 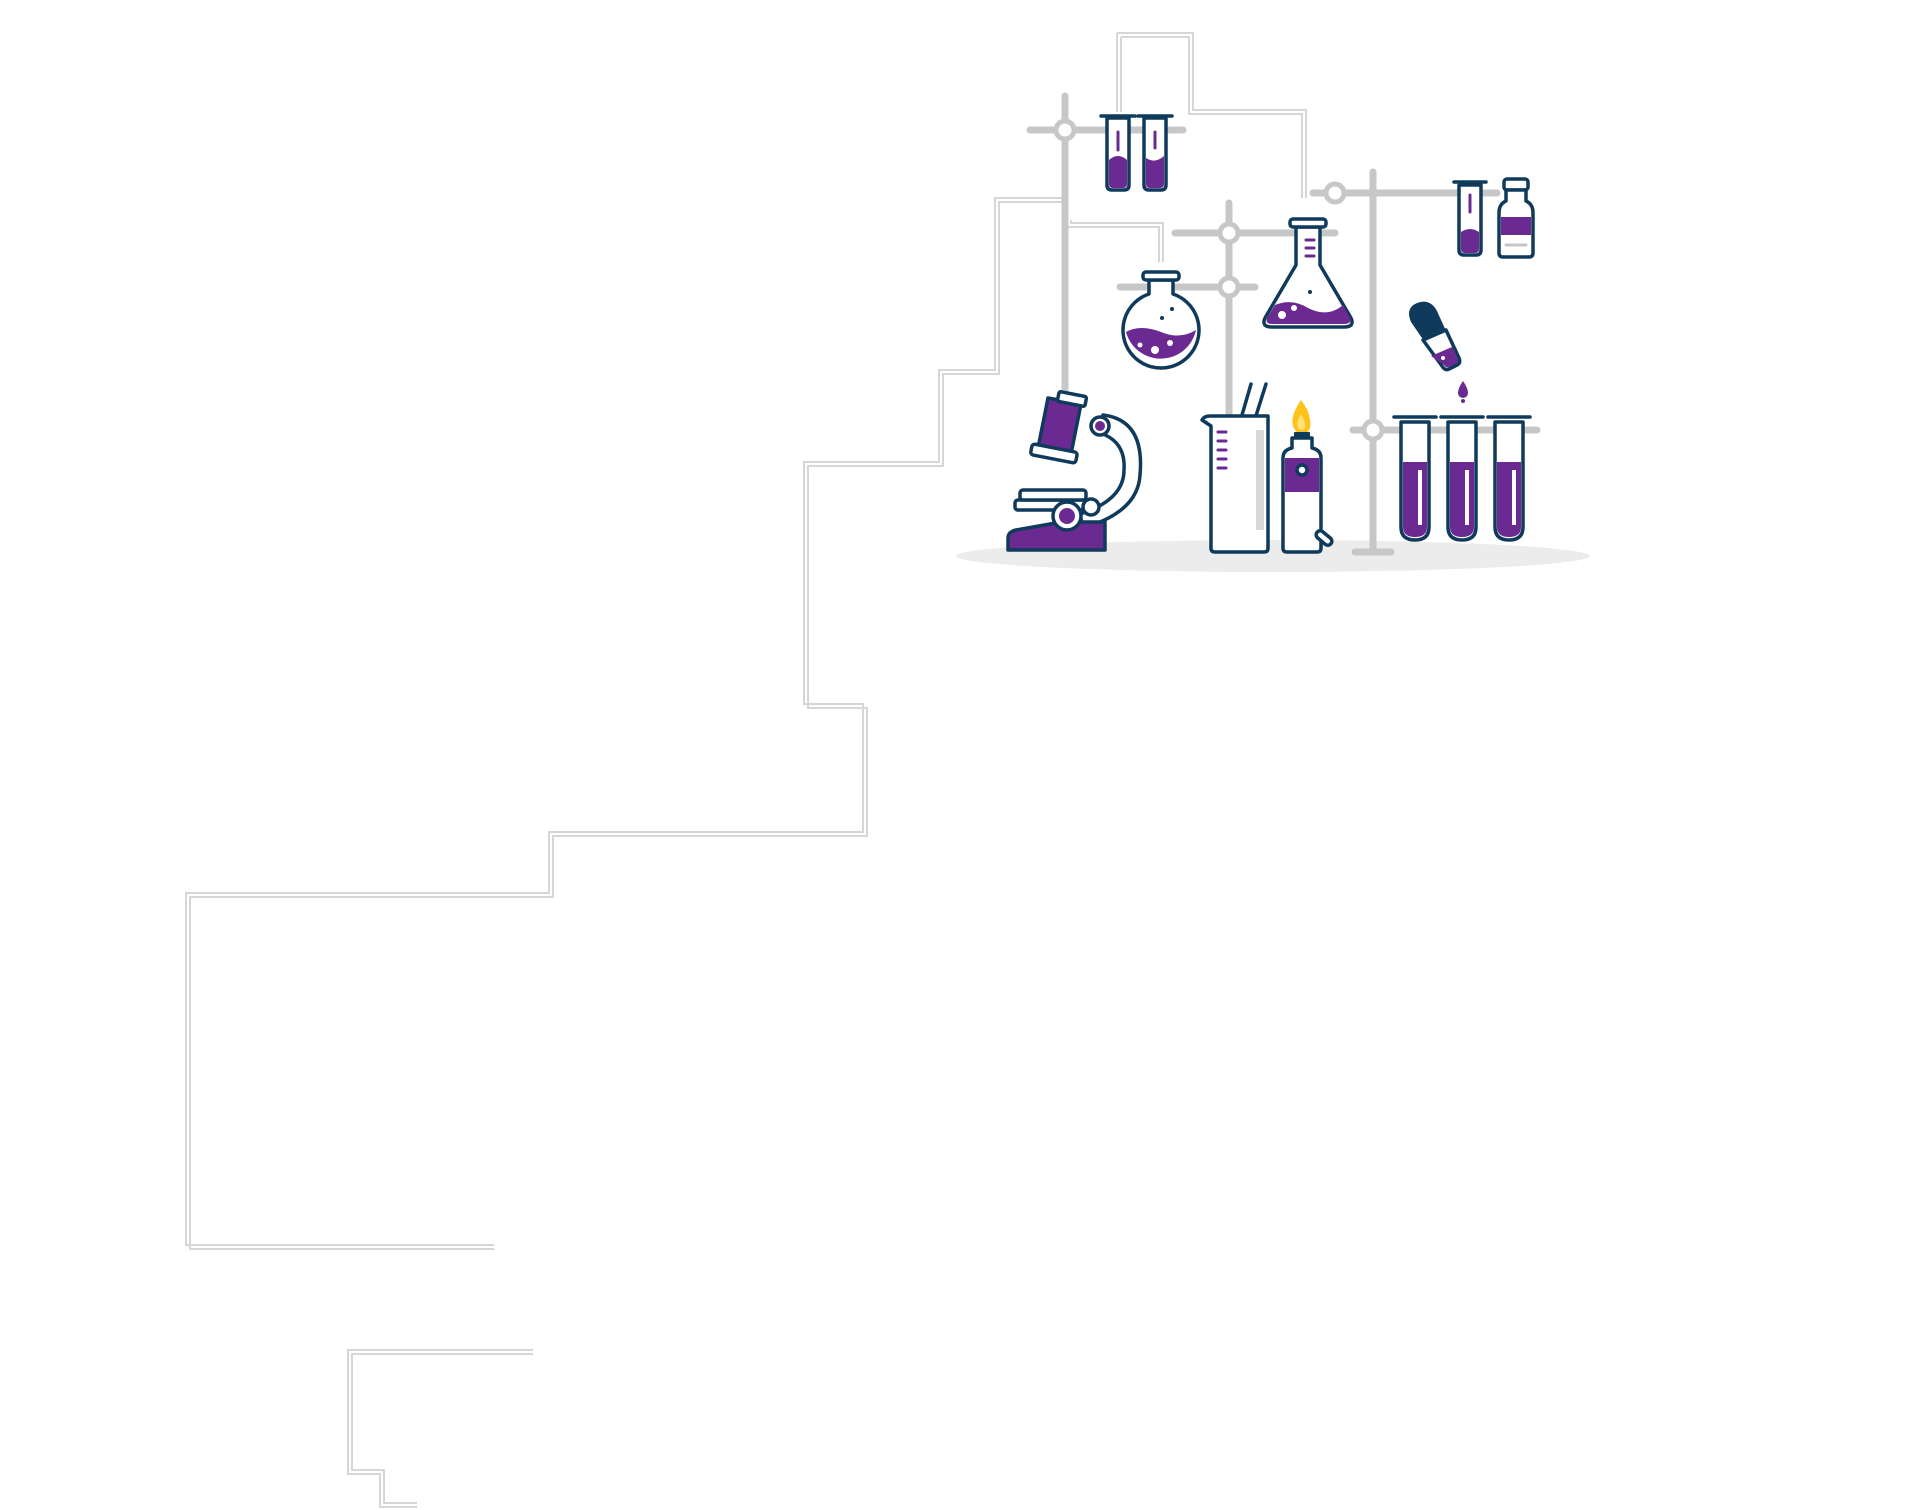 I want to click on test-tube-rack-icon, so click(x=1445, y=478).